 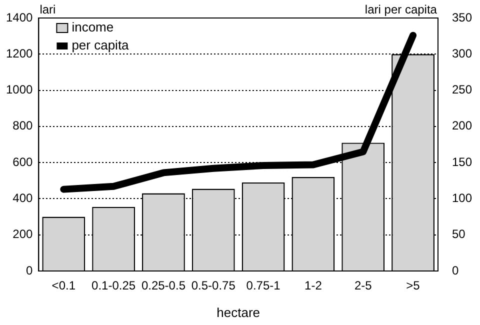 I want to click on x-tick-label: <0.1, so click(x=64, y=285).